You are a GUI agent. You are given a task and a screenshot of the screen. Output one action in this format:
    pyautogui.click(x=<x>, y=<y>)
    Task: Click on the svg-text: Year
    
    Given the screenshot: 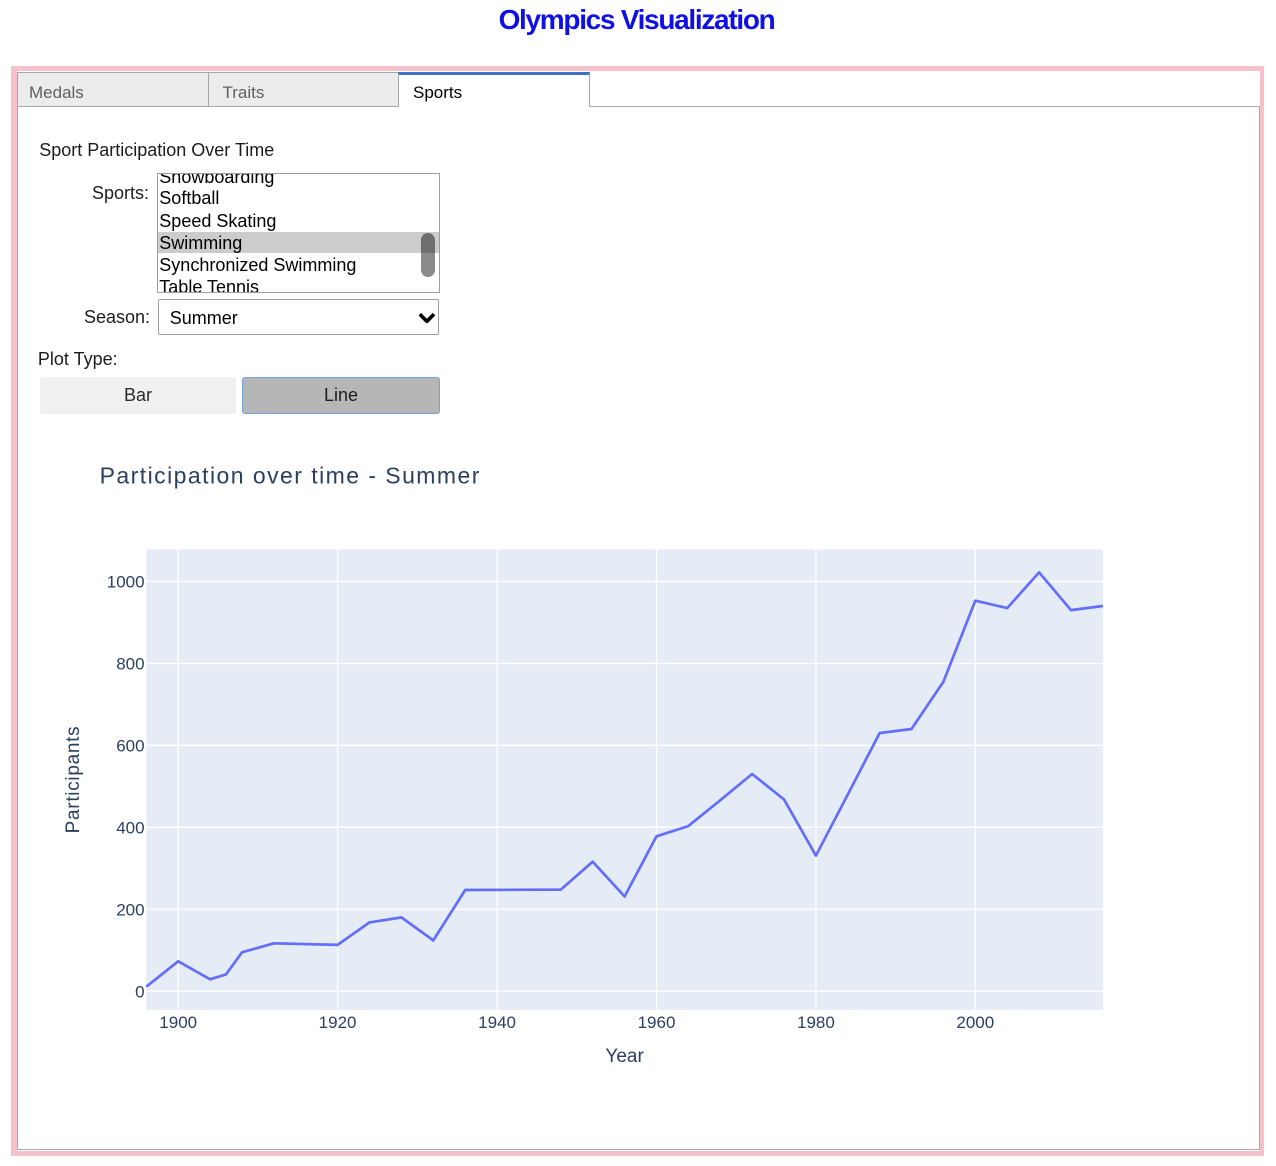 What is the action you would take?
    pyautogui.click(x=624, y=1056)
    